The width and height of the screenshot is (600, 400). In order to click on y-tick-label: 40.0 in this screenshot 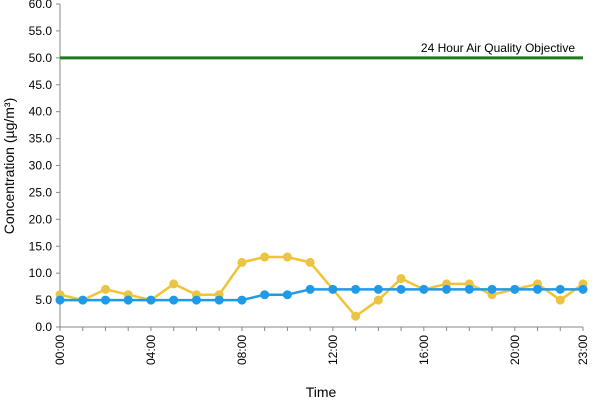, I will do `click(41, 112)`.